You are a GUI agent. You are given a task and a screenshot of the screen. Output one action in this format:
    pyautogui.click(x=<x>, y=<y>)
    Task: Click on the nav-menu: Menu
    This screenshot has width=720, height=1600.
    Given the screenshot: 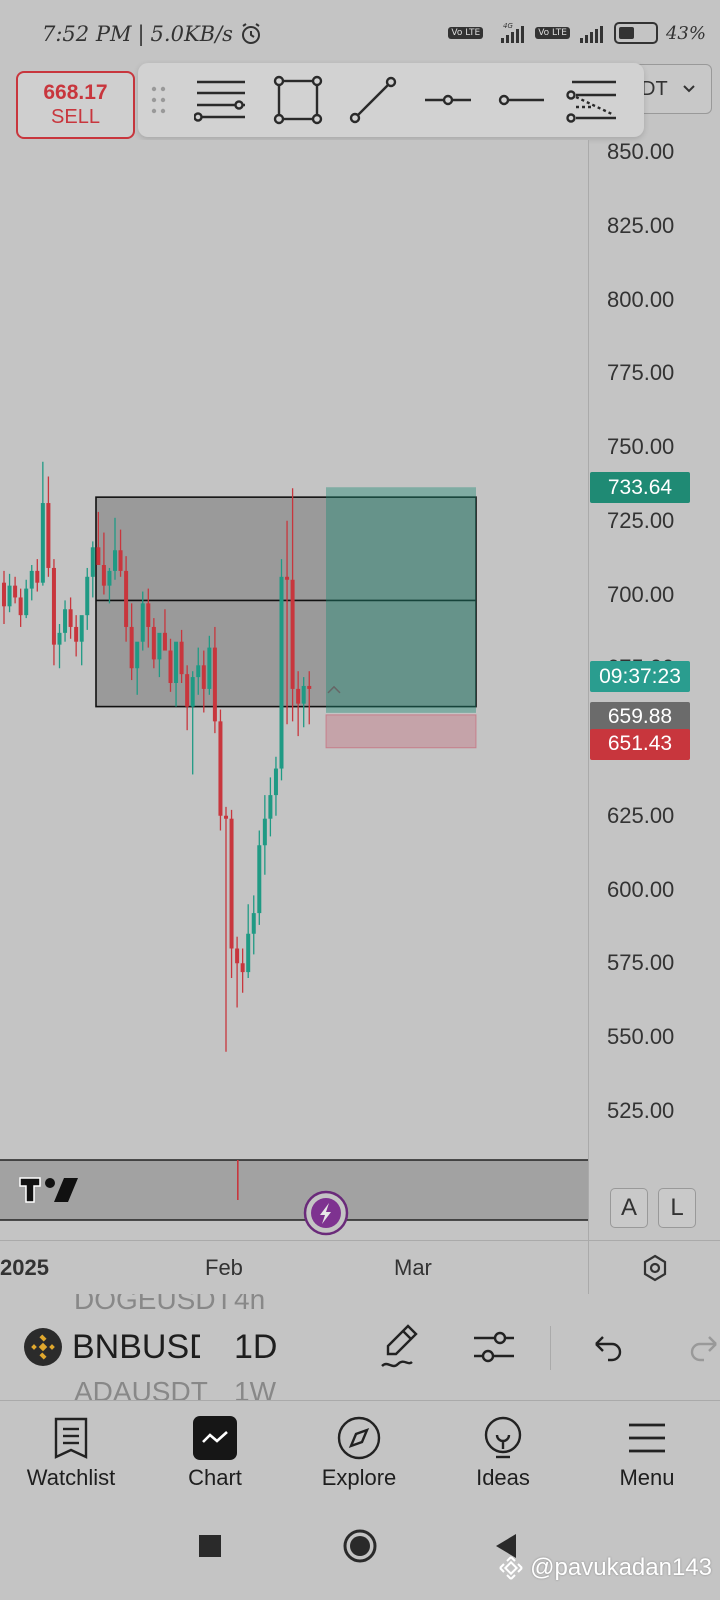 What is the action you would take?
    pyautogui.click(x=647, y=1455)
    